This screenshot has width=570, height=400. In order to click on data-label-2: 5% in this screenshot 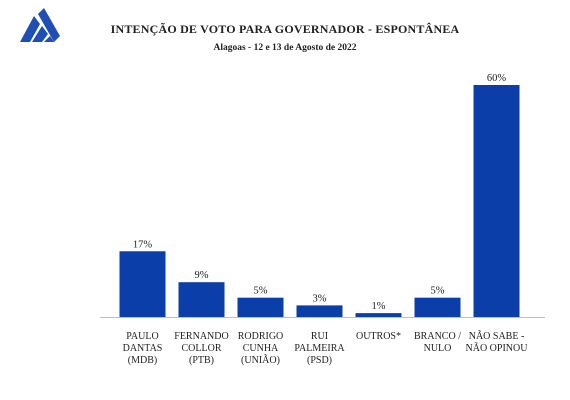, I will do `click(261, 291)`.